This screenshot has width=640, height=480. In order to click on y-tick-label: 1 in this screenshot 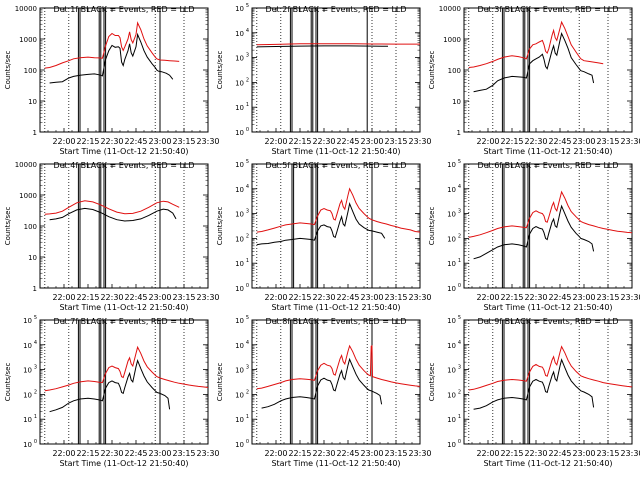, I will do `click(35, 133)`.